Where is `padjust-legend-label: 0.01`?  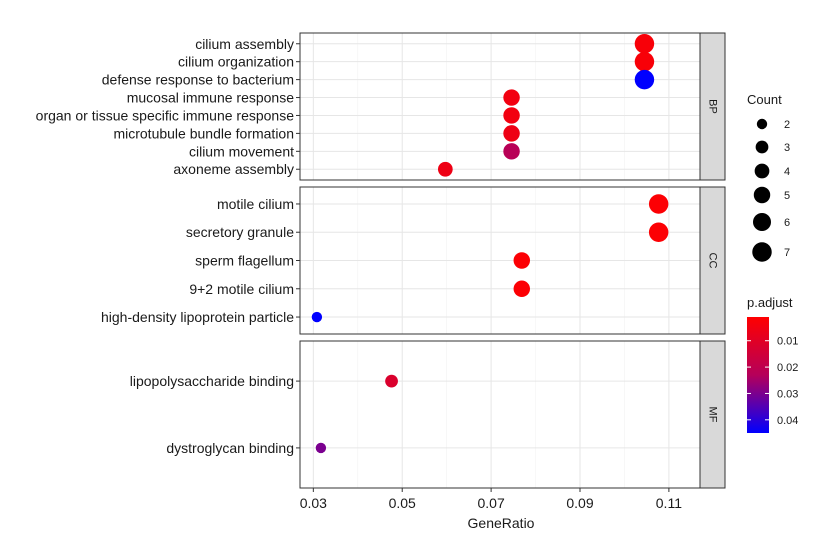
padjust-legend-label: 0.01 is located at coordinates (787, 342).